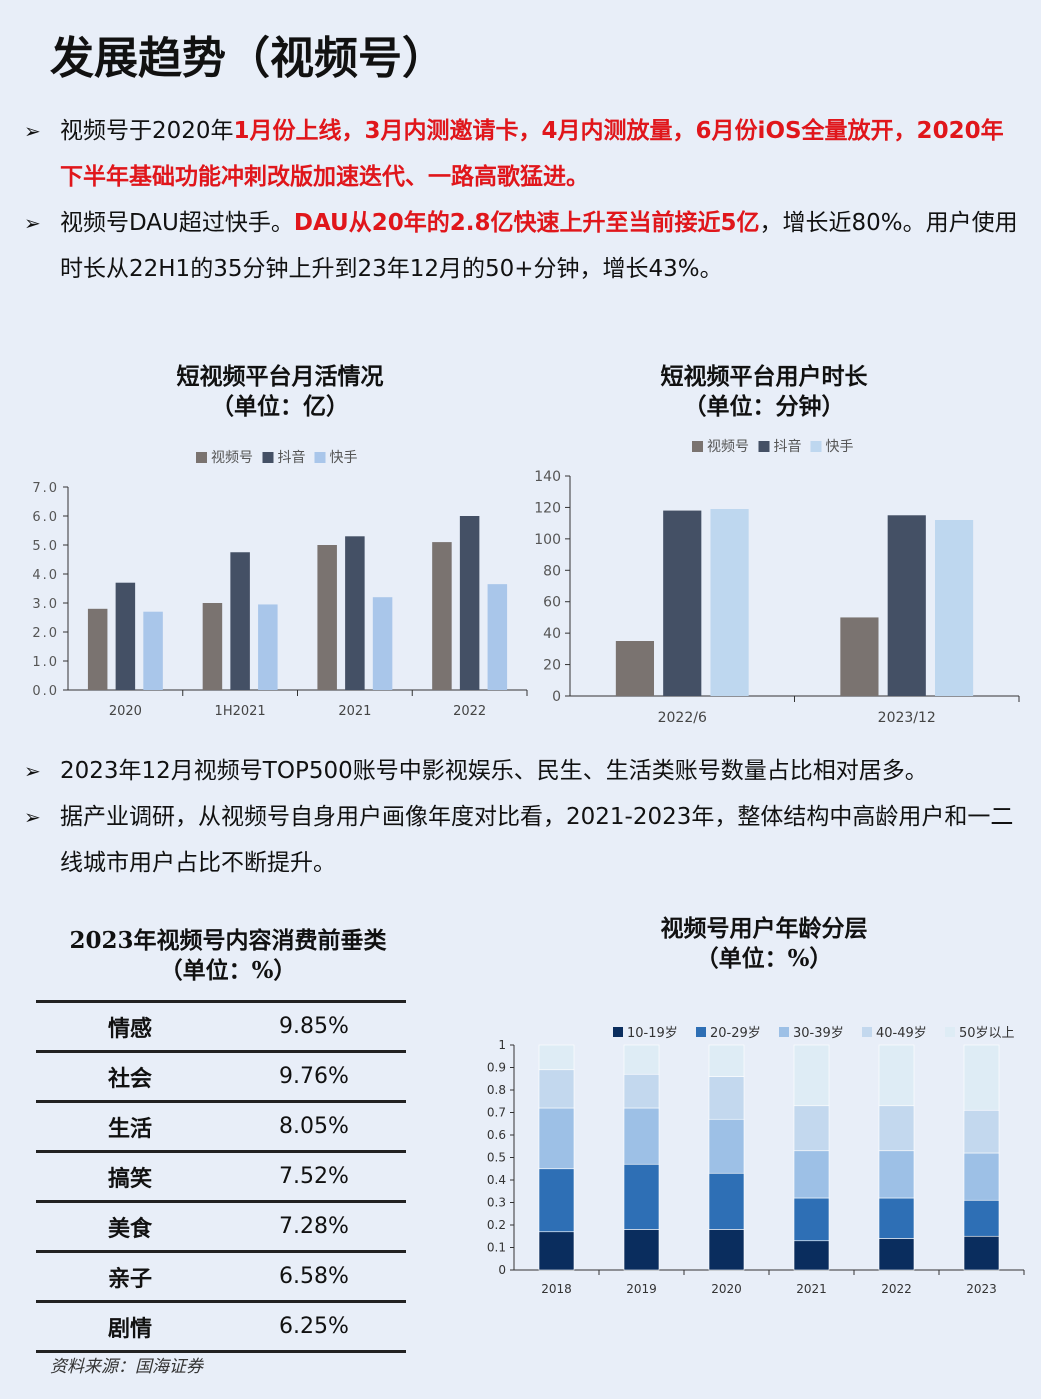 The image size is (1041, 1399). Describe the element at coordinates (896, 1254) in the screenshot. I see `stacked-bar-10-19岁-2022` at that location.